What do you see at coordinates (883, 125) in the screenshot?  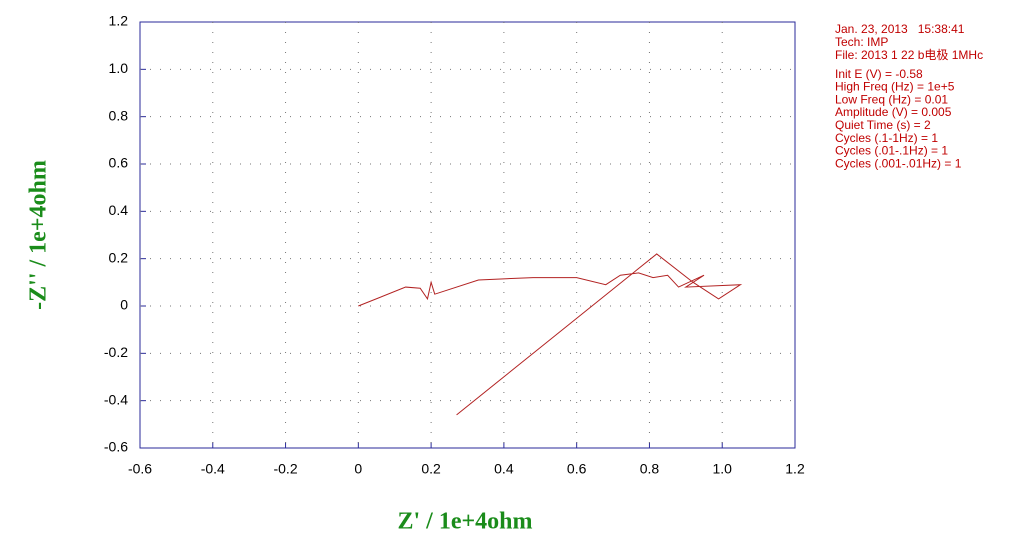 I see `info-line: Quiet Time (s) = 2` at bounding box center [883, 125].